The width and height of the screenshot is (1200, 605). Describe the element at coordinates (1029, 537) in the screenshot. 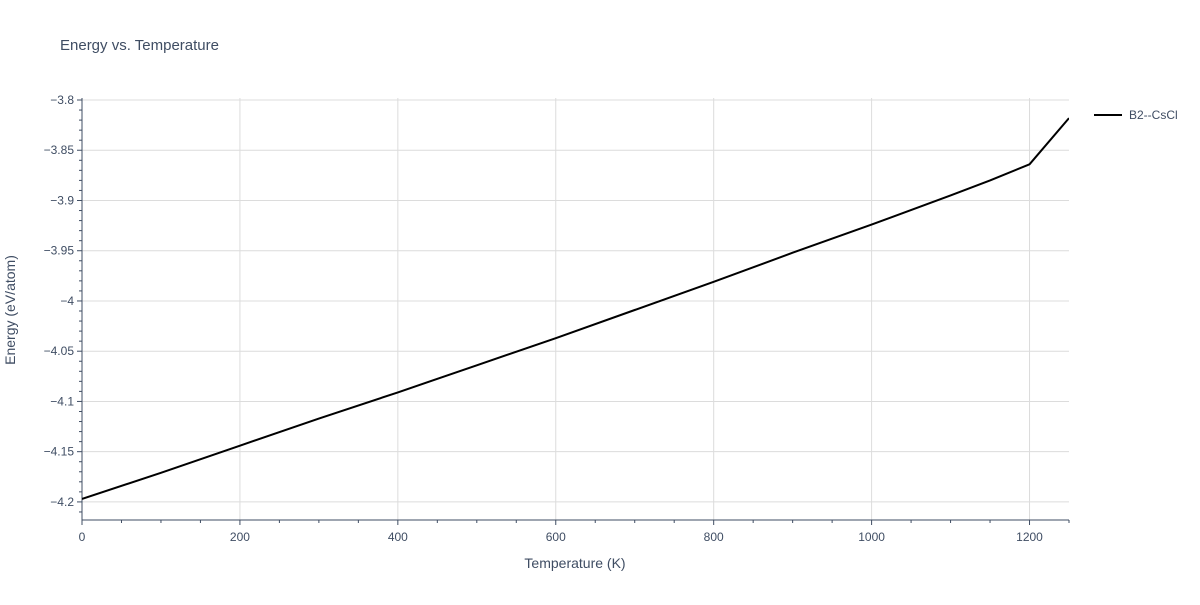

I see `x-tick-label: 1200` at that location.